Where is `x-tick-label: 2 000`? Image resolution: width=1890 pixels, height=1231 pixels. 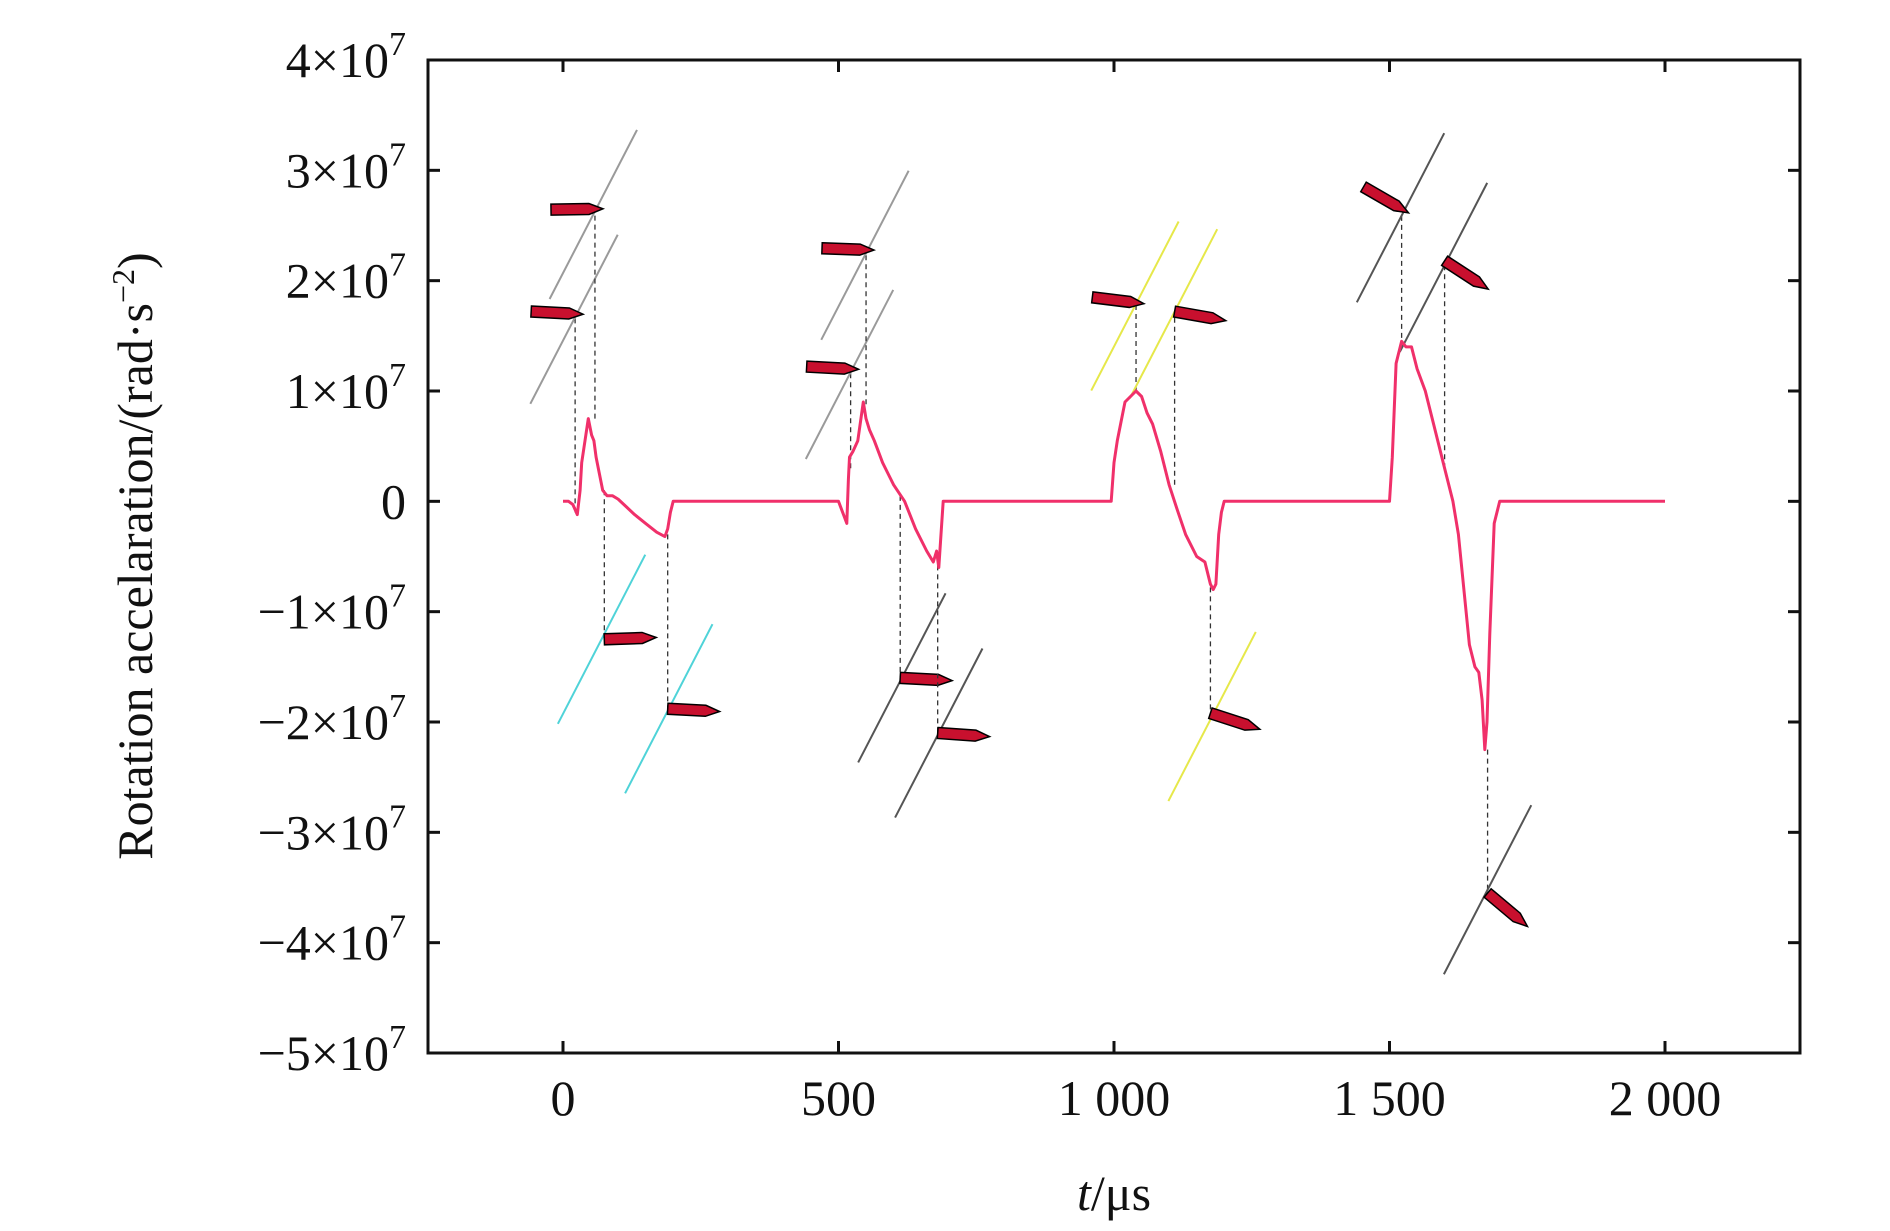
x-tick-label: 2 000 is located at coordinates (1665, 1098).